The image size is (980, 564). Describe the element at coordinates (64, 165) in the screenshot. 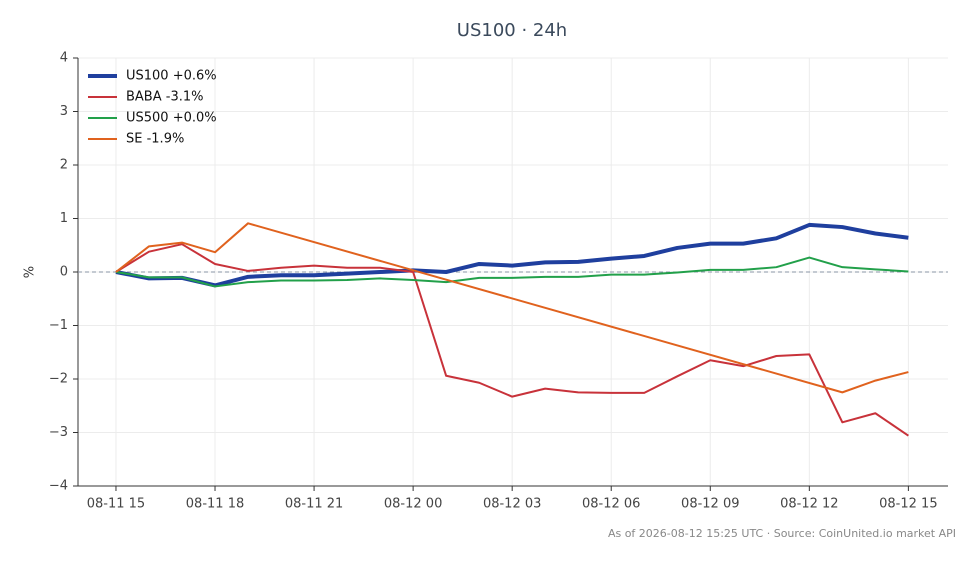

I see `y-tick-label: 2` at that location.